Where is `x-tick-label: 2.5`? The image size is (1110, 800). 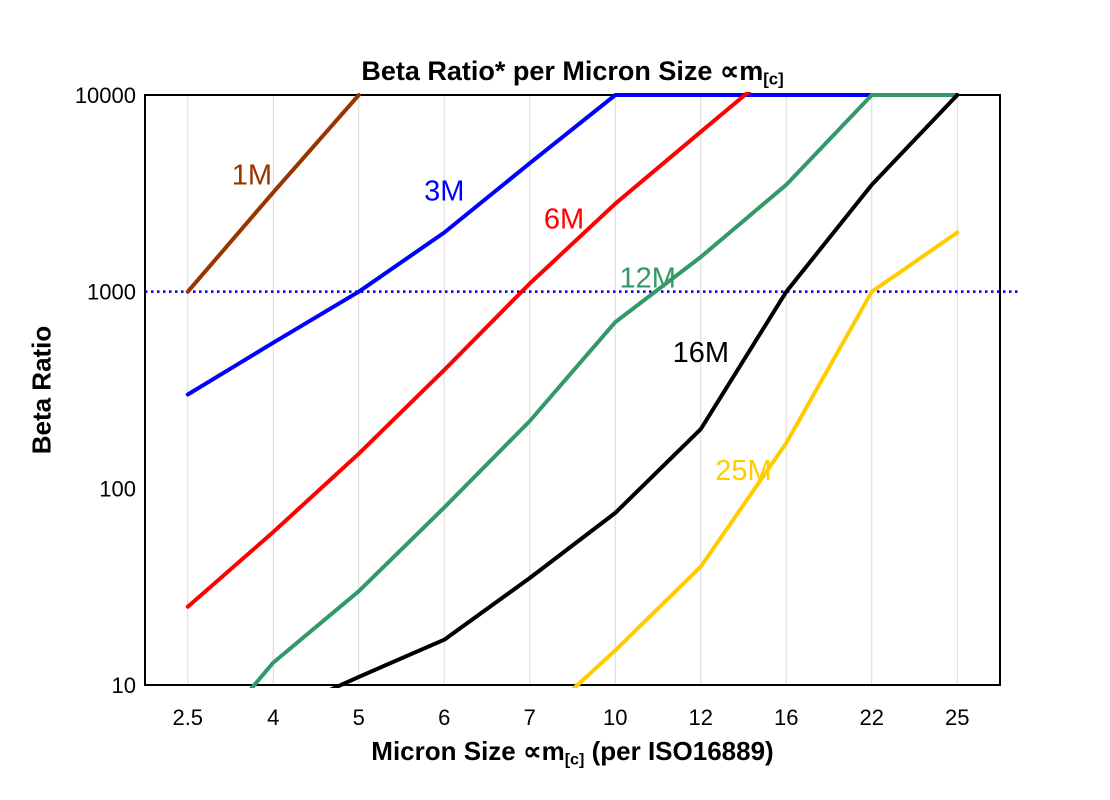
x-tick-label: 2.5 is located at coordinates (187, 717).